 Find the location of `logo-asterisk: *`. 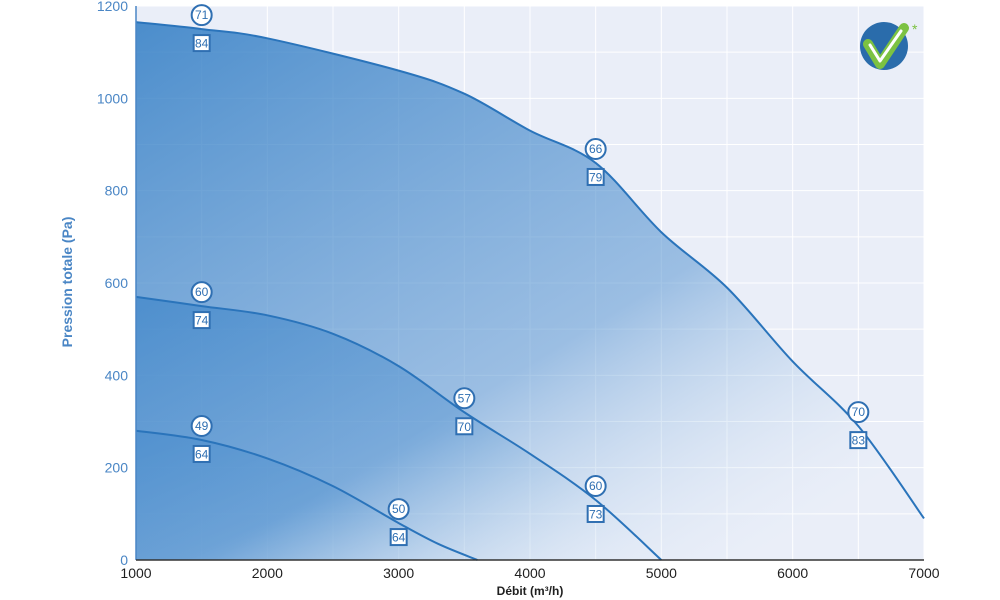

logo-asterisk: * is located at coordinates (915, 29).